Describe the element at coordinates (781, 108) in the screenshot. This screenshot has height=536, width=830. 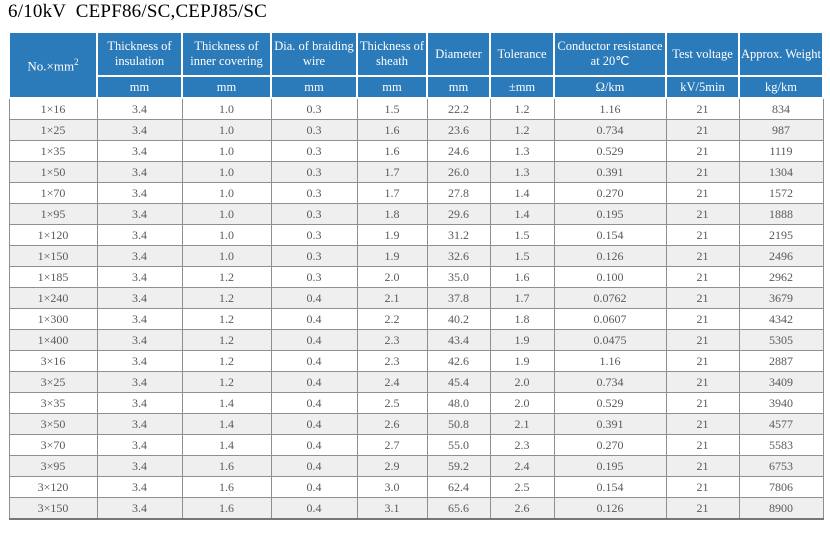
I see `cell: 834` at that location.